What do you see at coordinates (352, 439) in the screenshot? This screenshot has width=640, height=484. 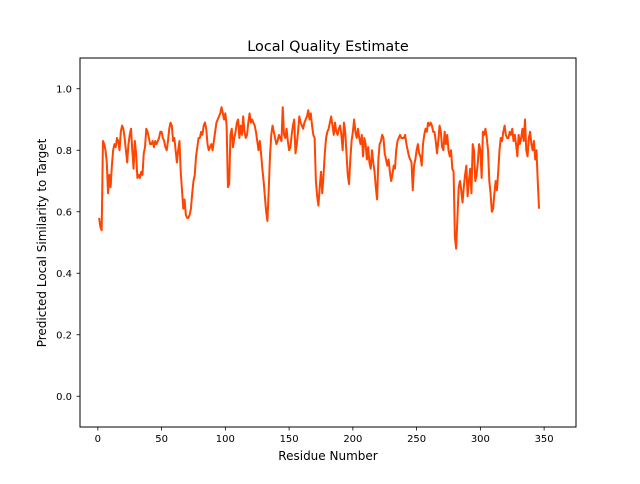 I see `x-tick-label: 200` at bounding box center [352, 439].